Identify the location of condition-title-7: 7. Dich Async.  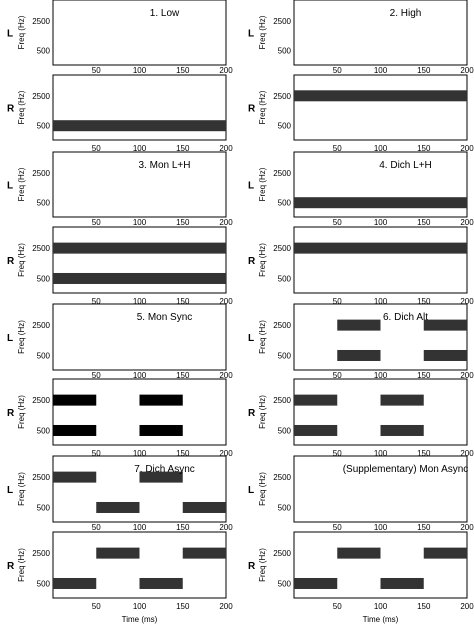
(164, 469).